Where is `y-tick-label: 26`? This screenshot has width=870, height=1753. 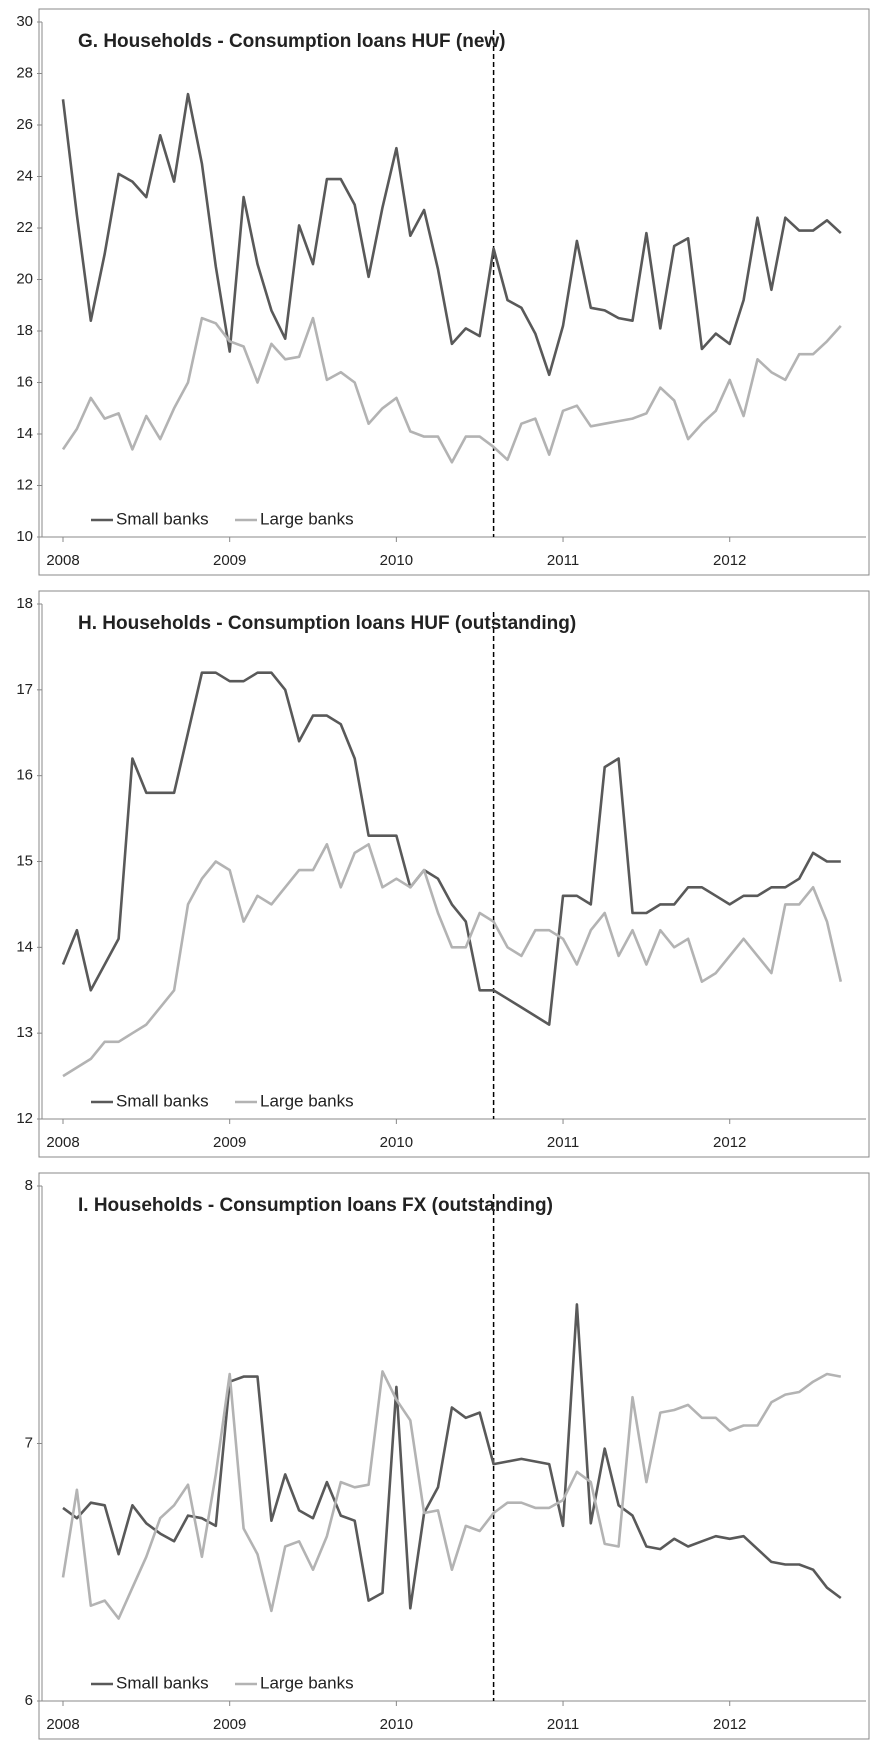 y-tick-label: 26 is located at coordinates (24, 124).